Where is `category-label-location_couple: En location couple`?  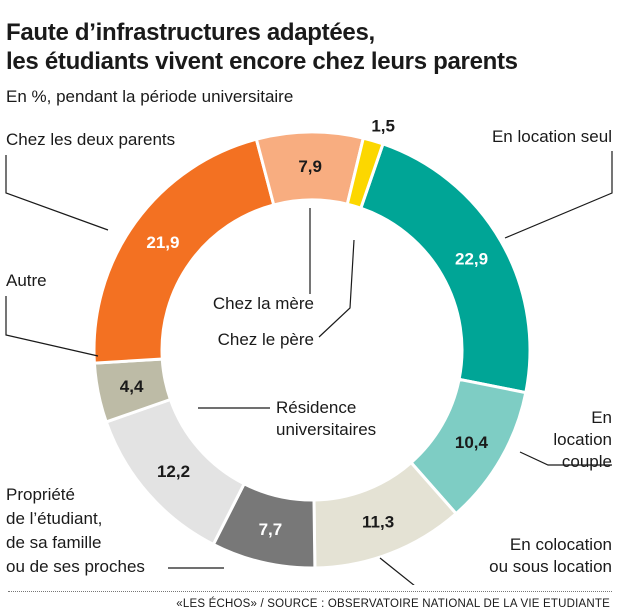 category-label-location_couple: En location couple is located at coordinates (582, 439).